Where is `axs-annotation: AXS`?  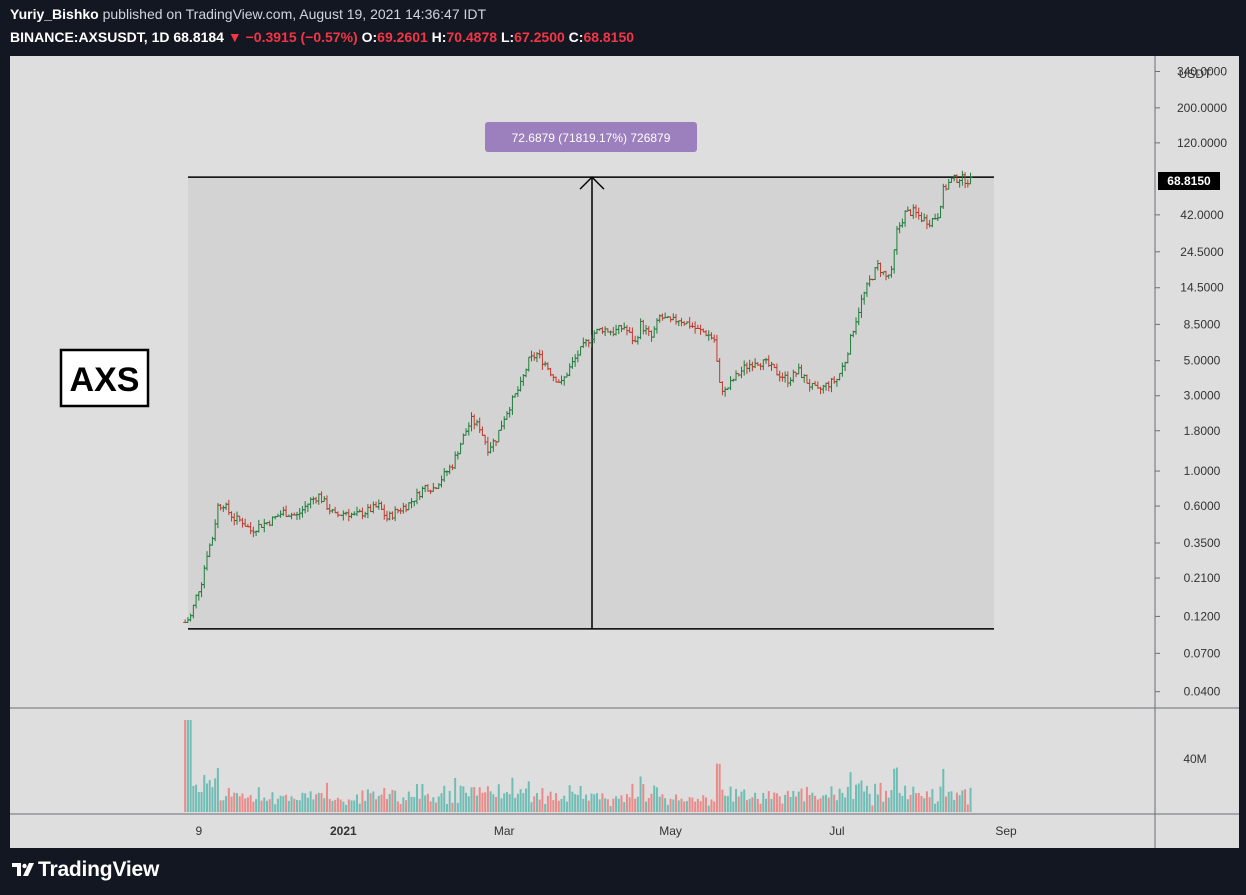
axs-annotation: AXS is located at coordinates (104, 378).